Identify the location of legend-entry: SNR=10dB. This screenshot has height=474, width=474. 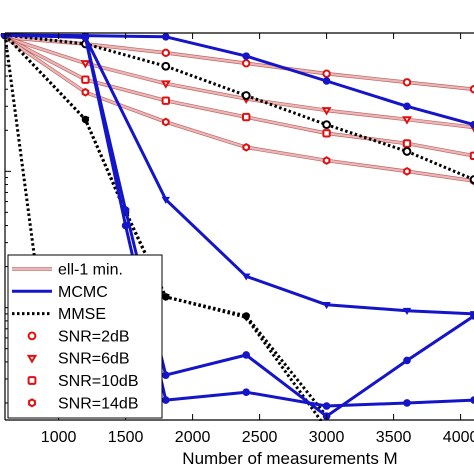
(83, 381).